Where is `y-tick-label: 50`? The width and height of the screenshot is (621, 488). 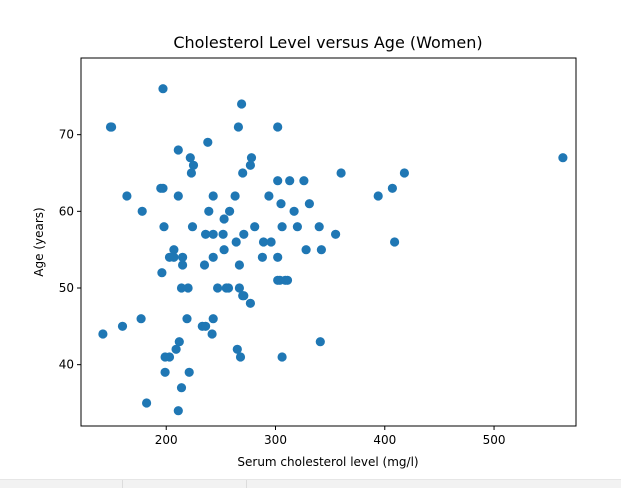 y-tick-label: 50 is located at coordinates (66, 288).